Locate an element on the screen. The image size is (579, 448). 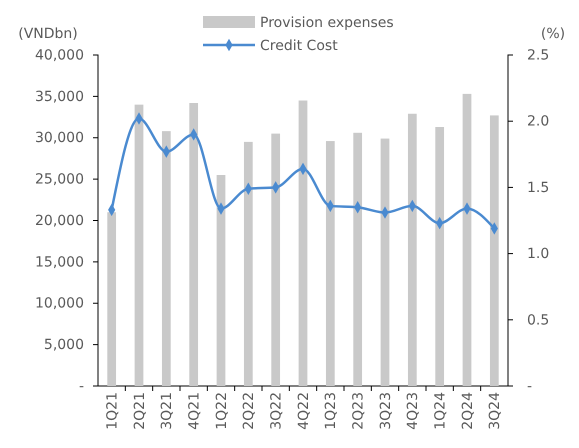
y2-tick-label: 1.5 is located at coordinates (538, 188).